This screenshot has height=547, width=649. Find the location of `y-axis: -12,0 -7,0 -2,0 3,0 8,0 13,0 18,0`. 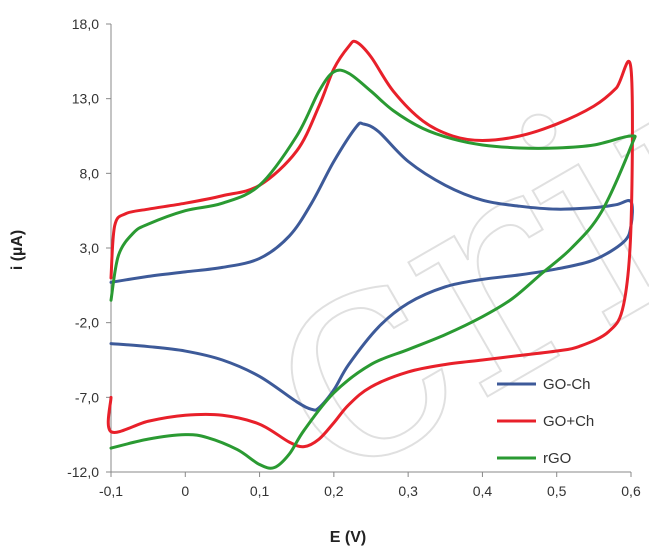

y-axis: -12,0 -7,0 -2,0 3,0 8,0 13,0 18,0 is located at coordinates (89, 248).